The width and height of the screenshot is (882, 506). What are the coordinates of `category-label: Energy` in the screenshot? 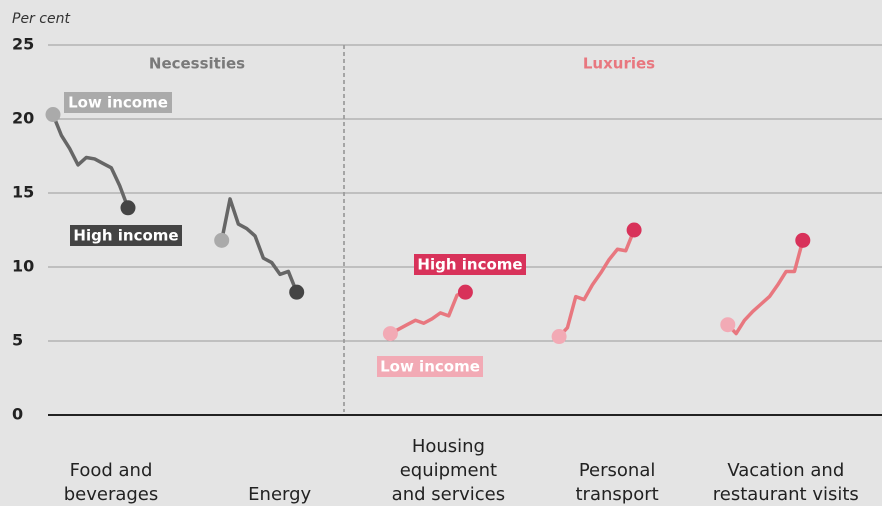 It's located at (279, 494).